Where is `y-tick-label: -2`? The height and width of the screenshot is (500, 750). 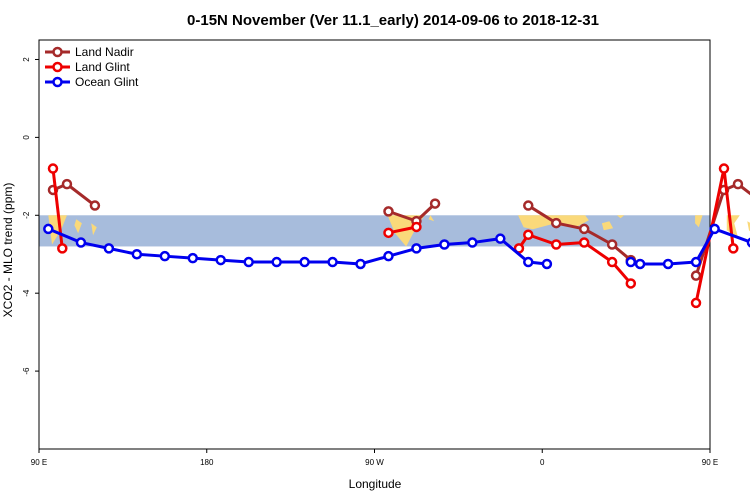 y-tick-label: -2 is located at coordinates (26, 215).